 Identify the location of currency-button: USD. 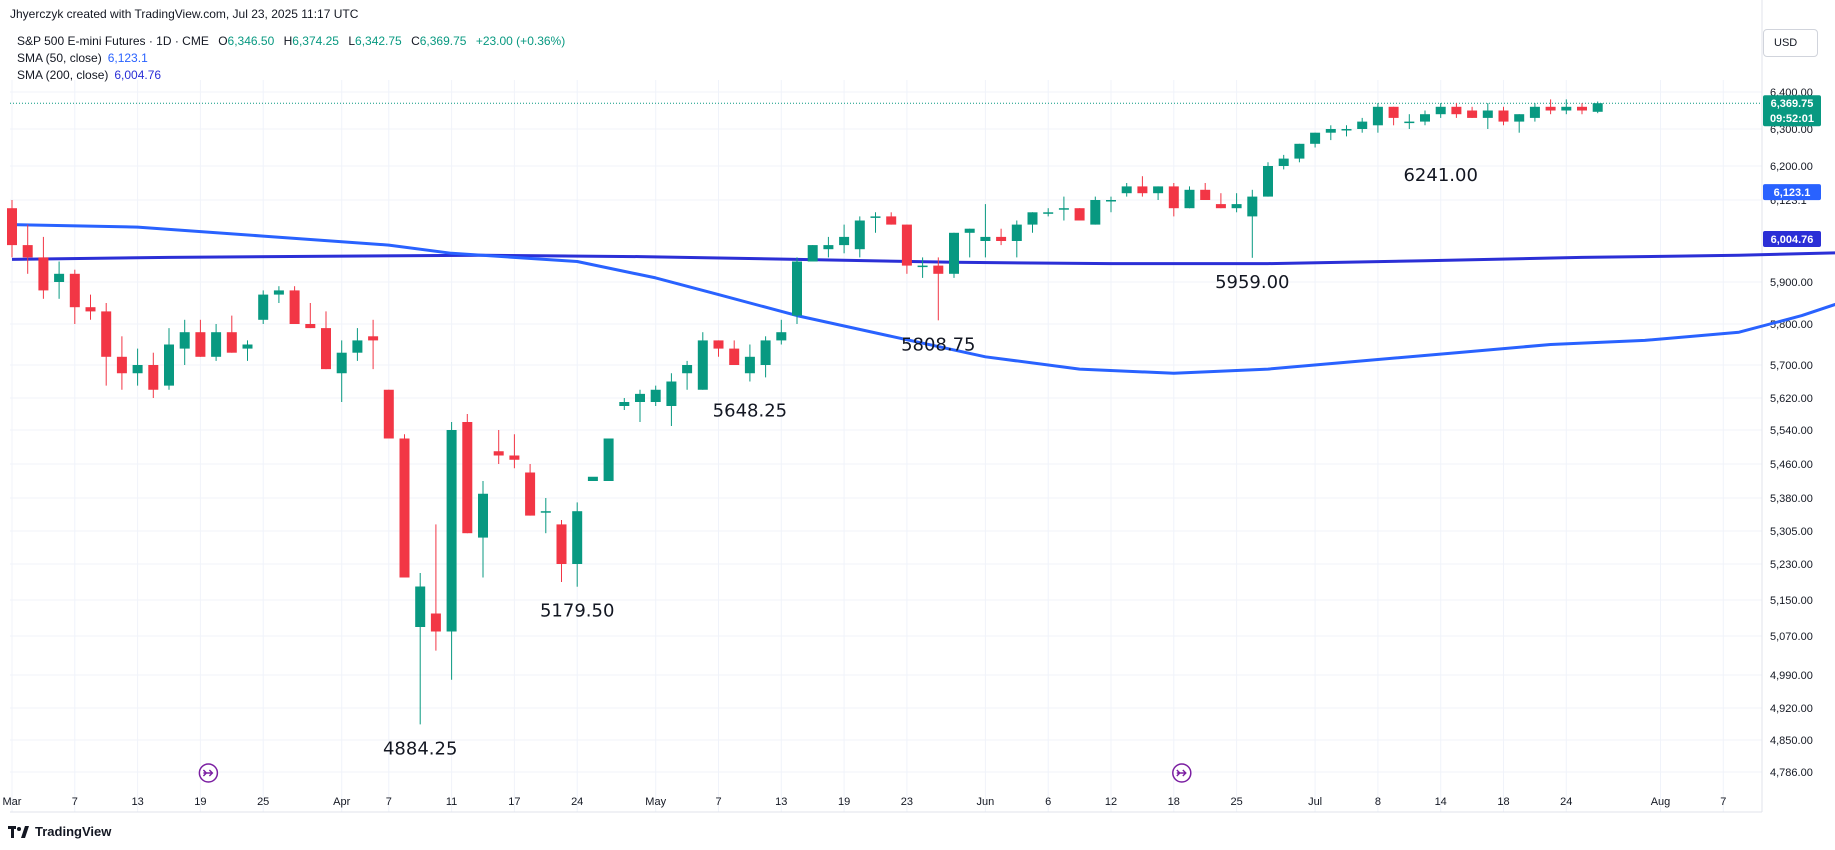
(1790, 43).